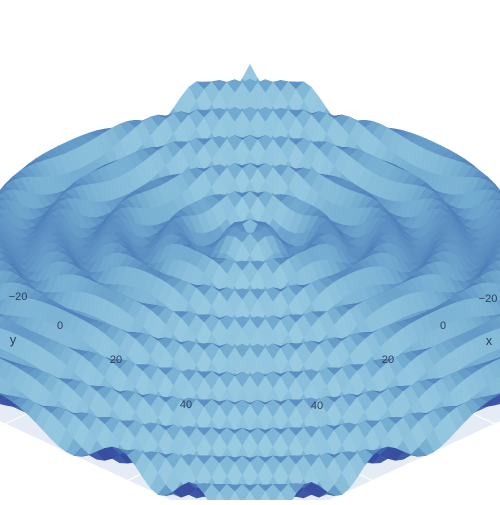 The image size is (500, 505). Describe the element at coordinates (488, 299) in the screenshot. I see `x-tick-label: −20` at that location.